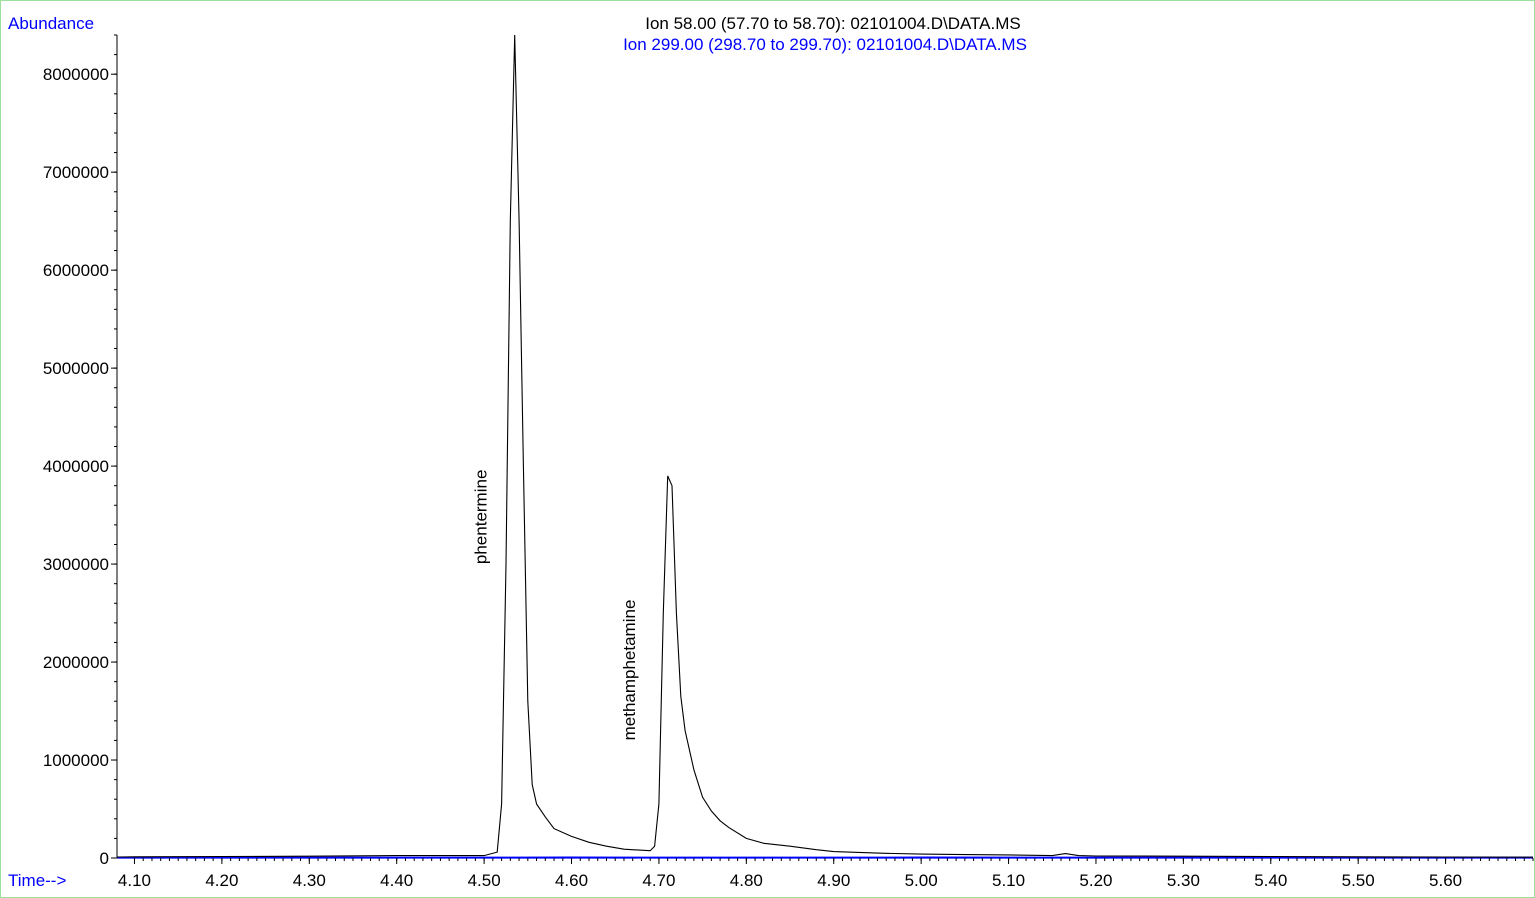 This screenshot has width=1535, height=898. What do you see at coordinates (76, 270) in the screenshot?
I see `y-tick-label: 6000000` at bounding box center [76, 270].